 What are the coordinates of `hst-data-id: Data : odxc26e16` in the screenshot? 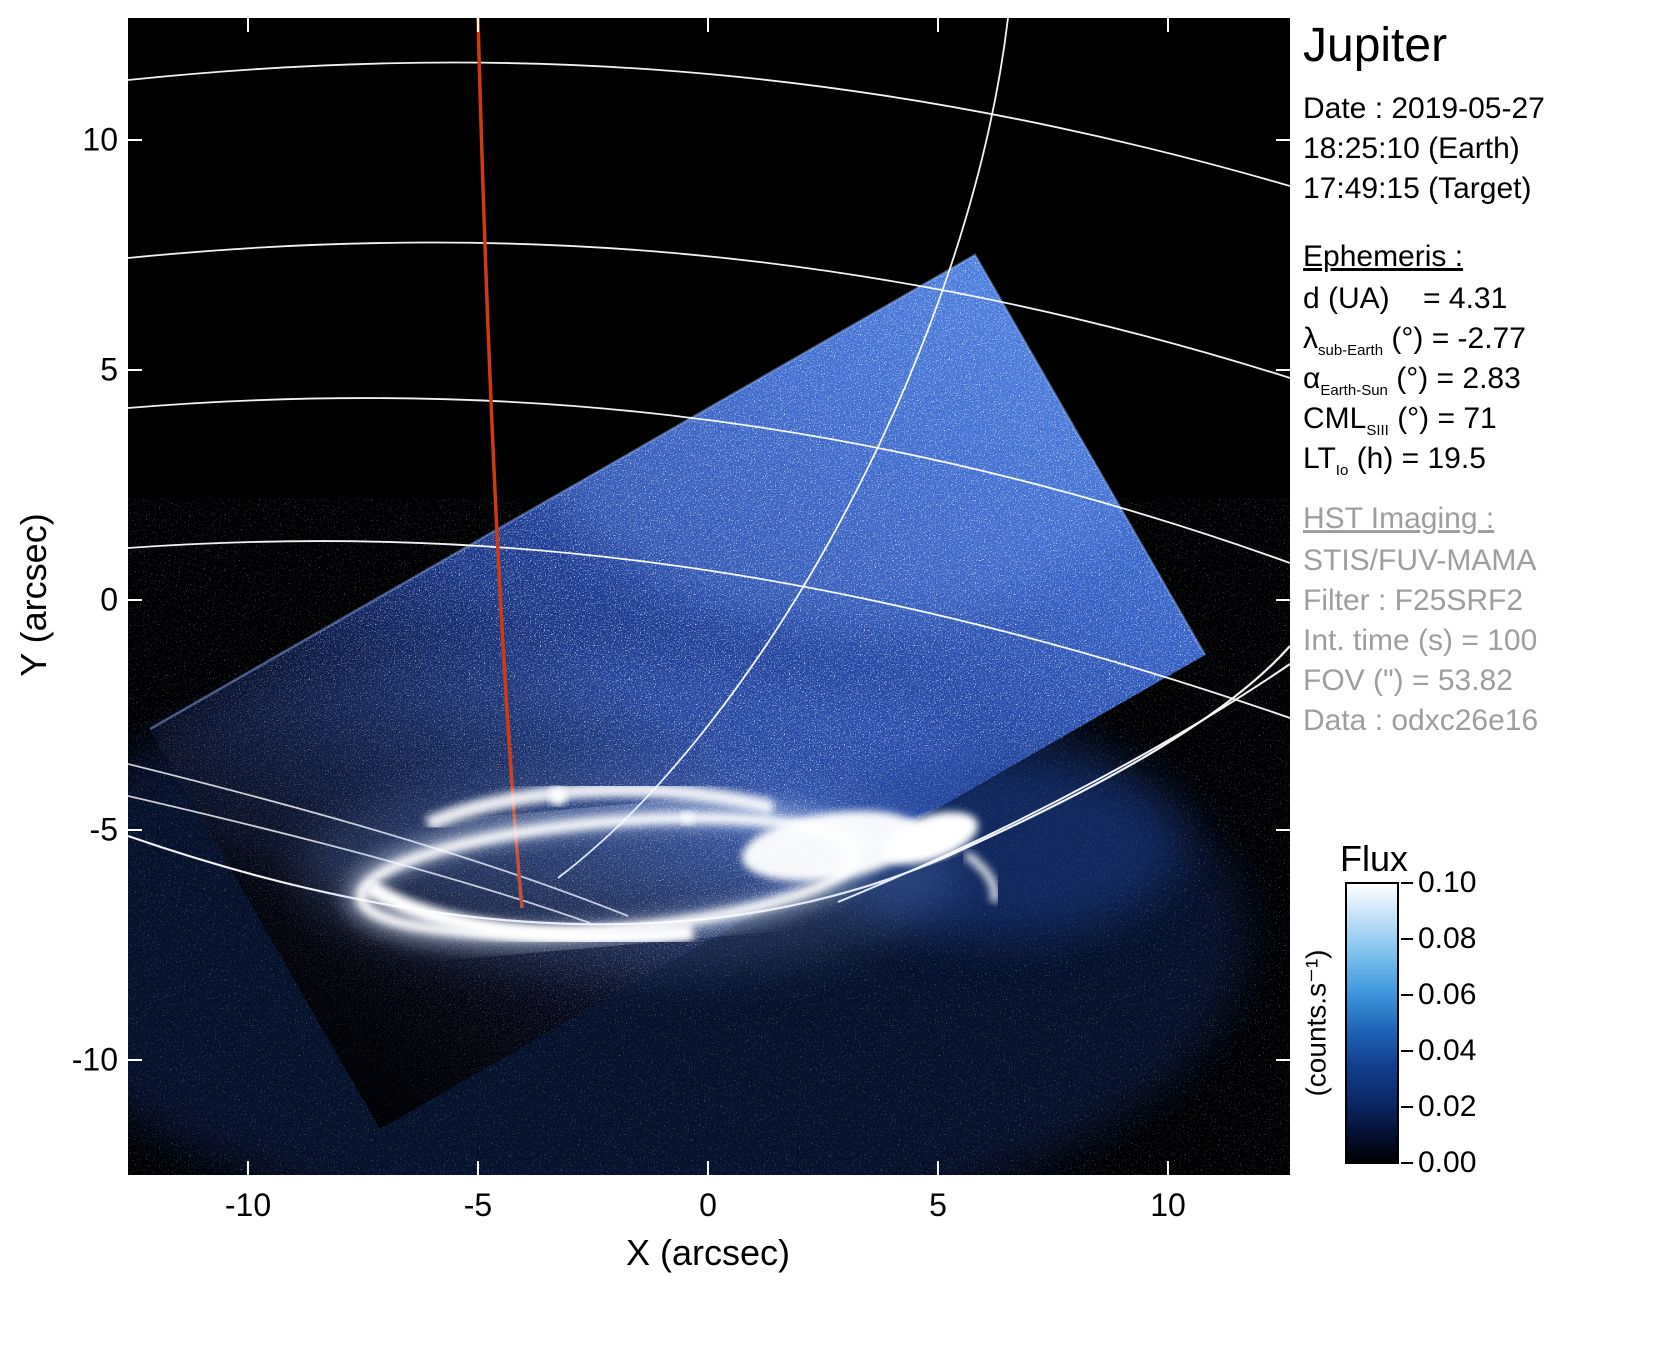 It's located at (1421, 720).